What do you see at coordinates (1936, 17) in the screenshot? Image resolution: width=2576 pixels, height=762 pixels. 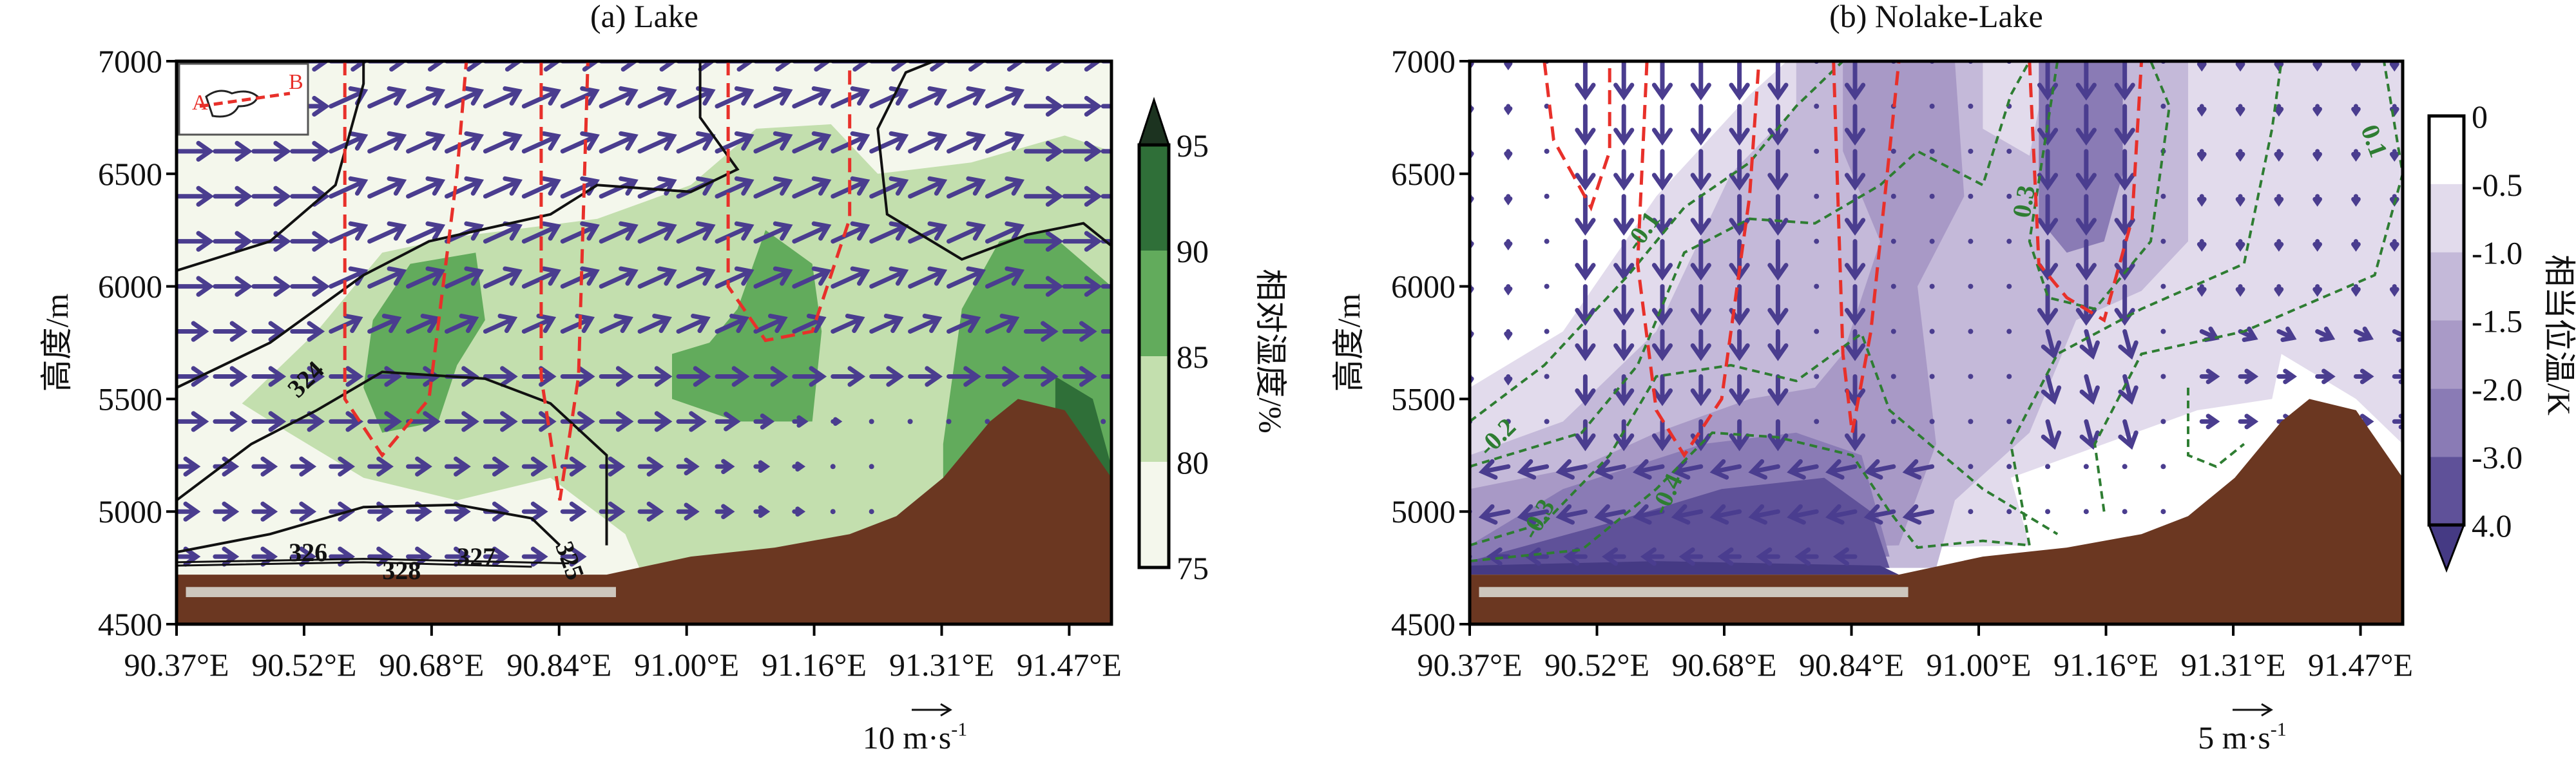 I see `panel-b-title: (b) Nolake-Lake` at bounding box center [1936, 17].